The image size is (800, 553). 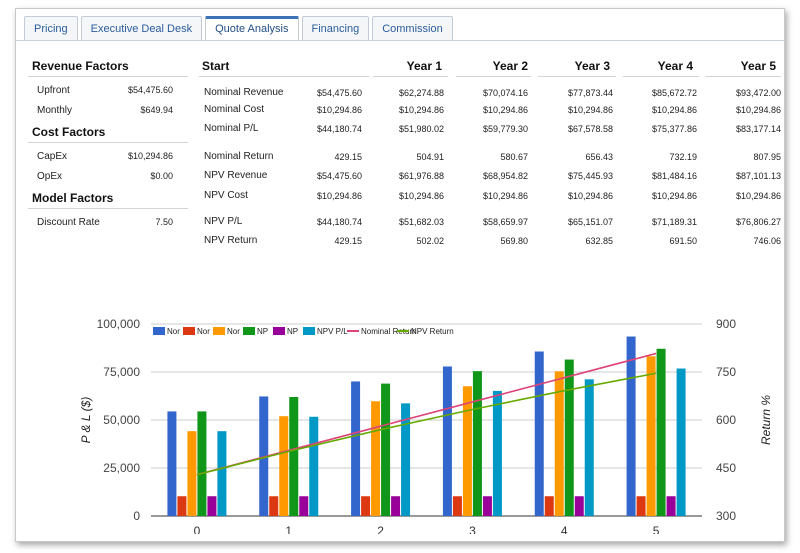 I want to click on table-cell: $61,976.88, so click(x=421, y=176).